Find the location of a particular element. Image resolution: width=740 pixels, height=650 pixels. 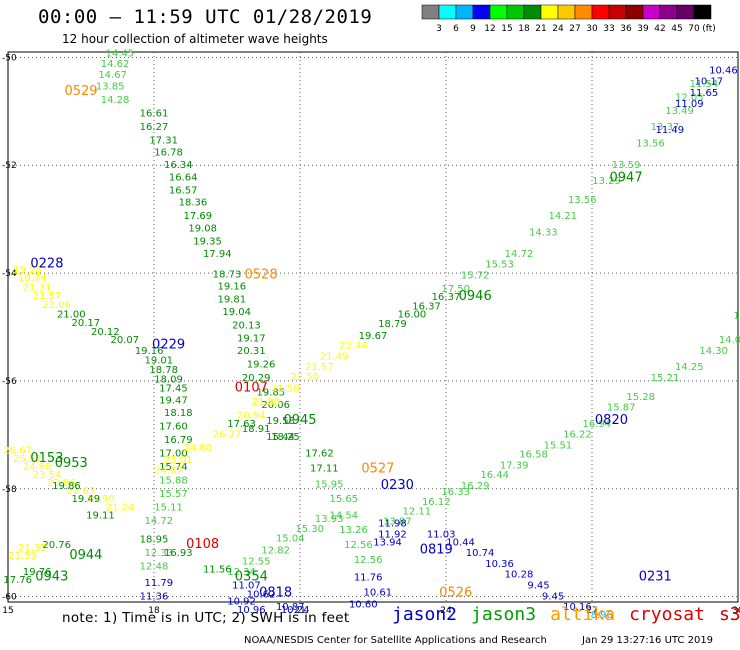

wave-height-value: 16.57 is located at coordinates (183, 190).